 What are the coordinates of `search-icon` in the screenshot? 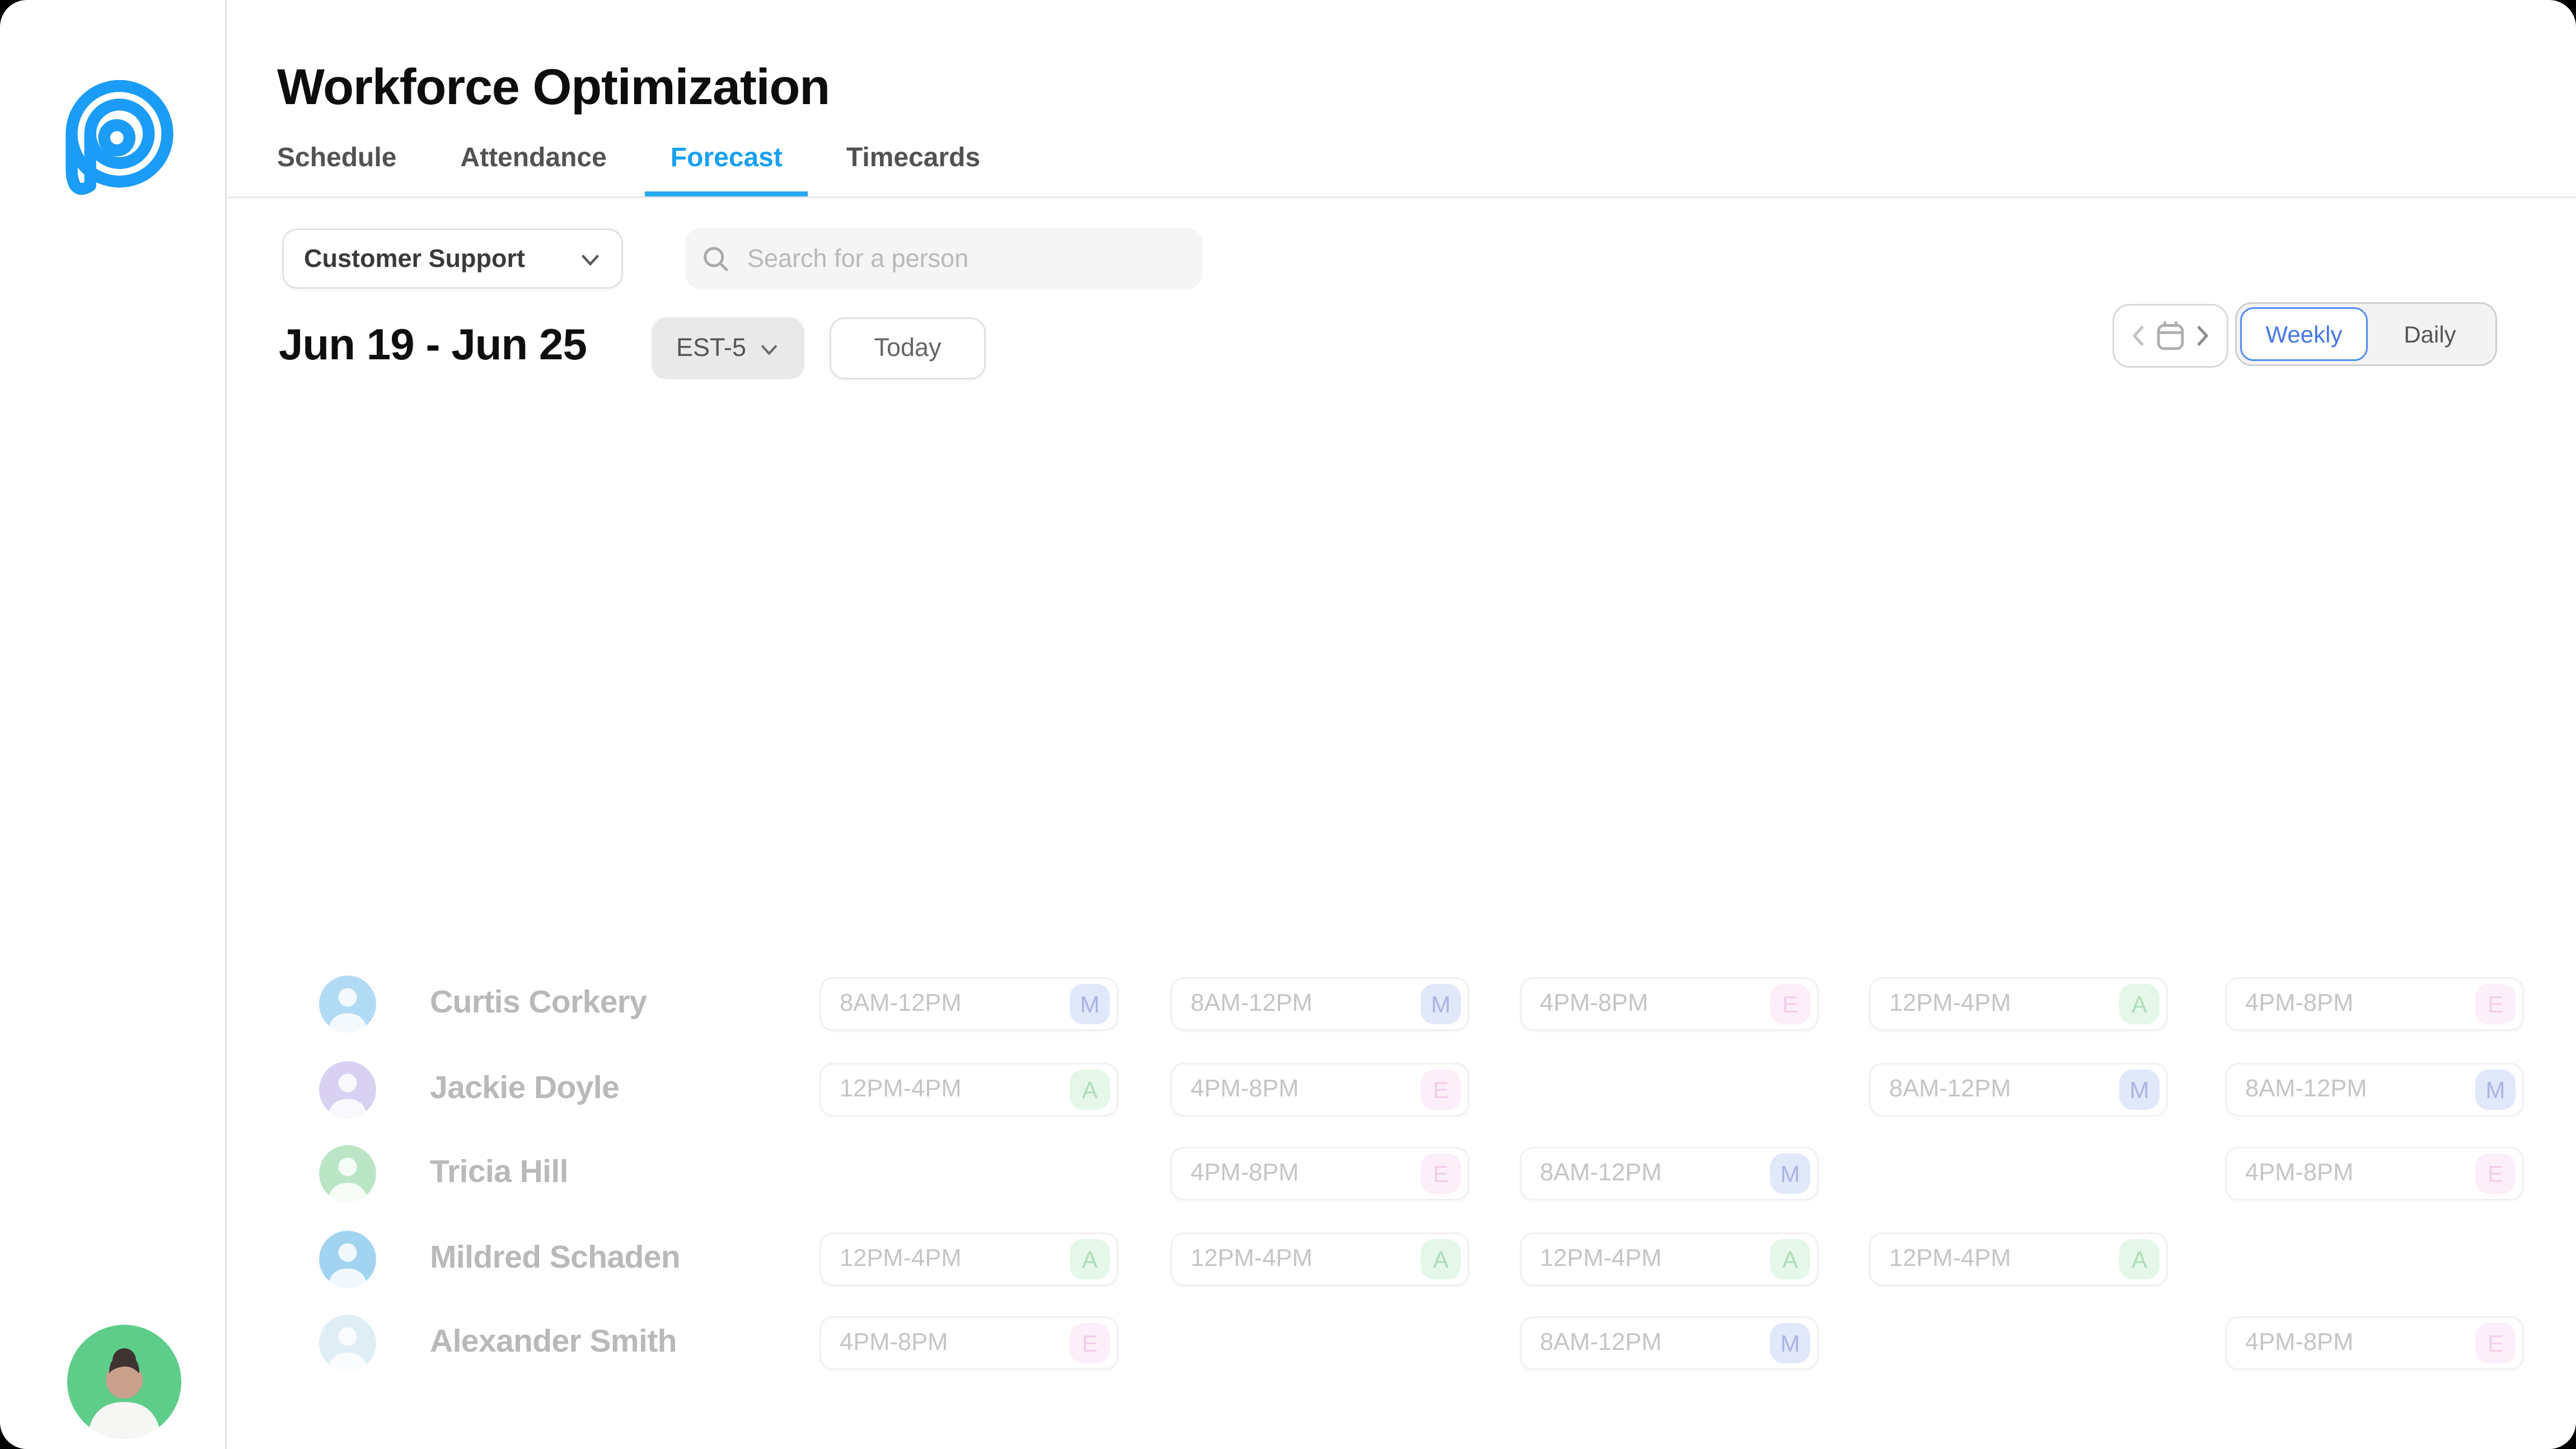 It's located at (716, 259).